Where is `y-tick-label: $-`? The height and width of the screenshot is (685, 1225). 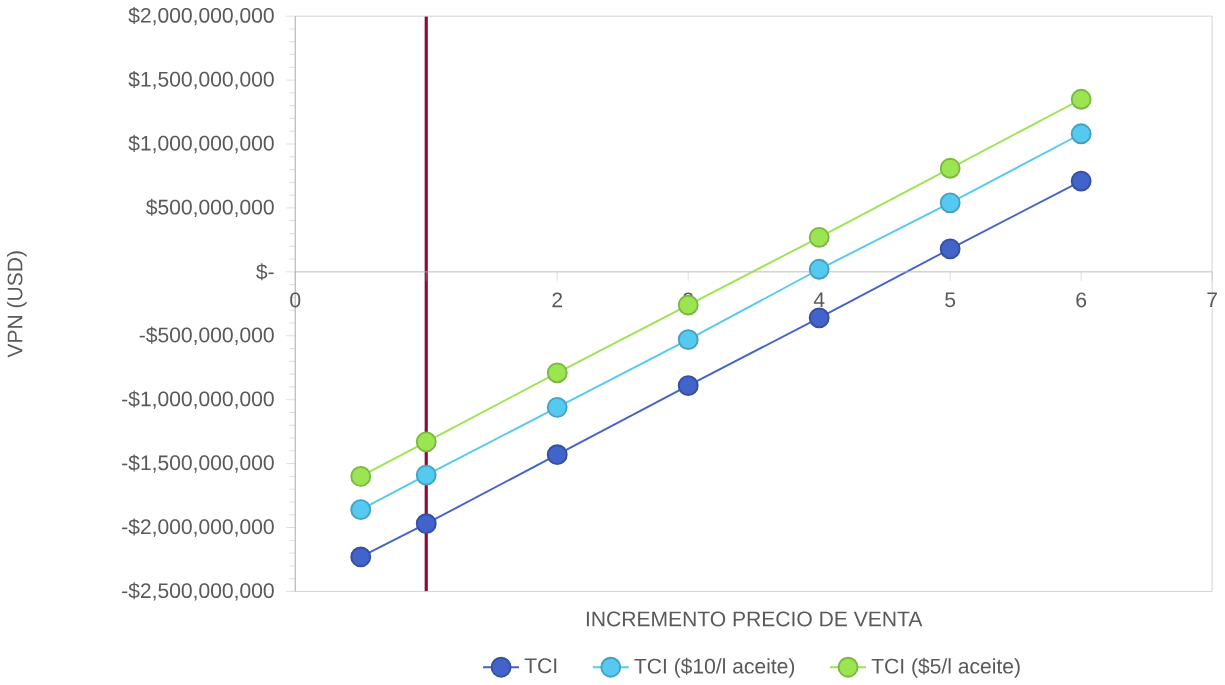 y-tick-label: $- is located at coordinates (265, 272).